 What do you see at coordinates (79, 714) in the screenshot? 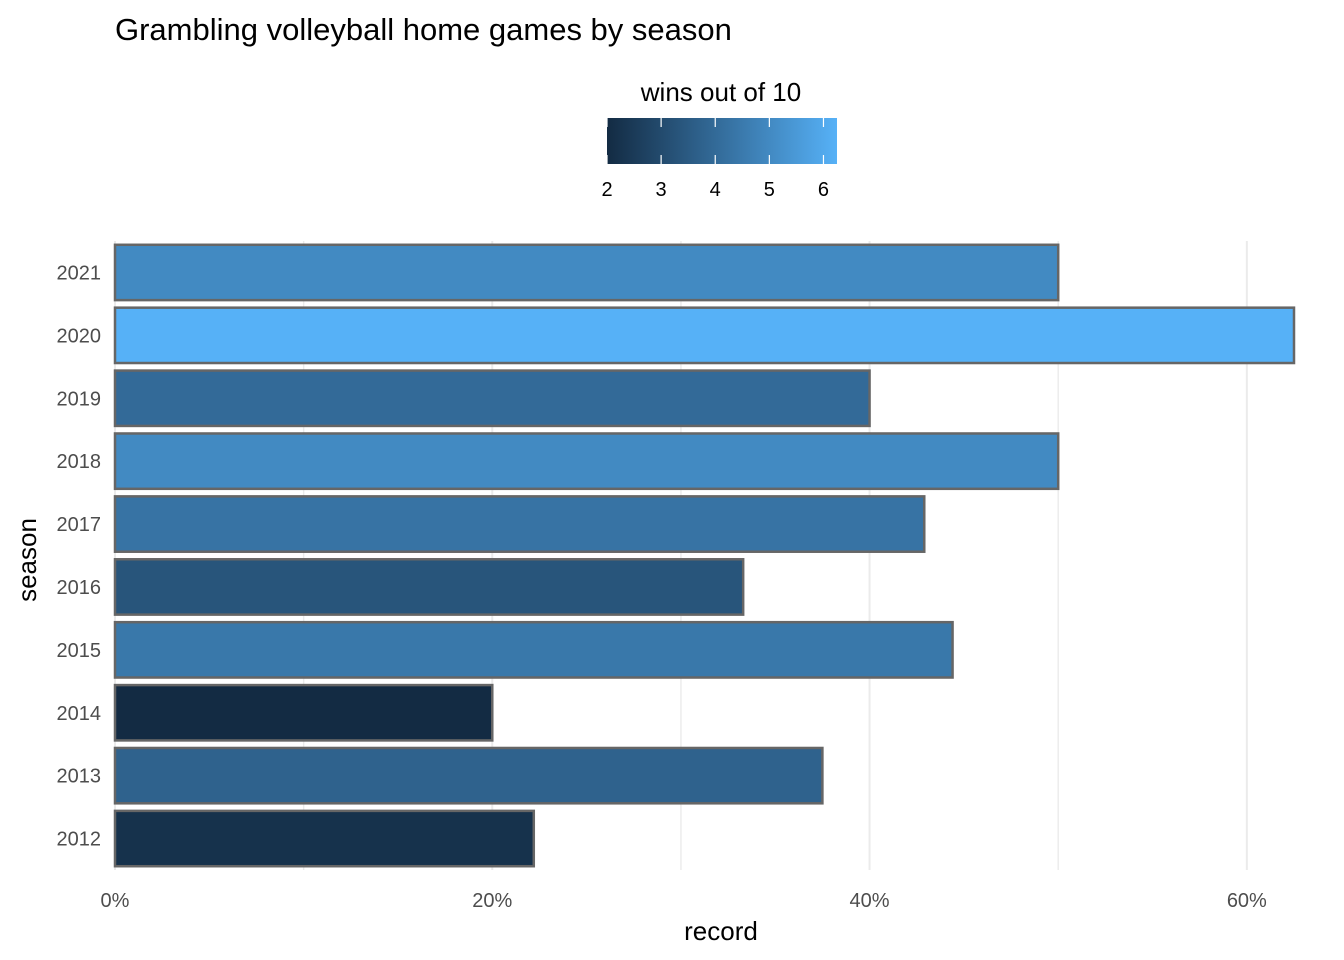
I see `y-tick-label: 2014` at bounding box center [79, 714].